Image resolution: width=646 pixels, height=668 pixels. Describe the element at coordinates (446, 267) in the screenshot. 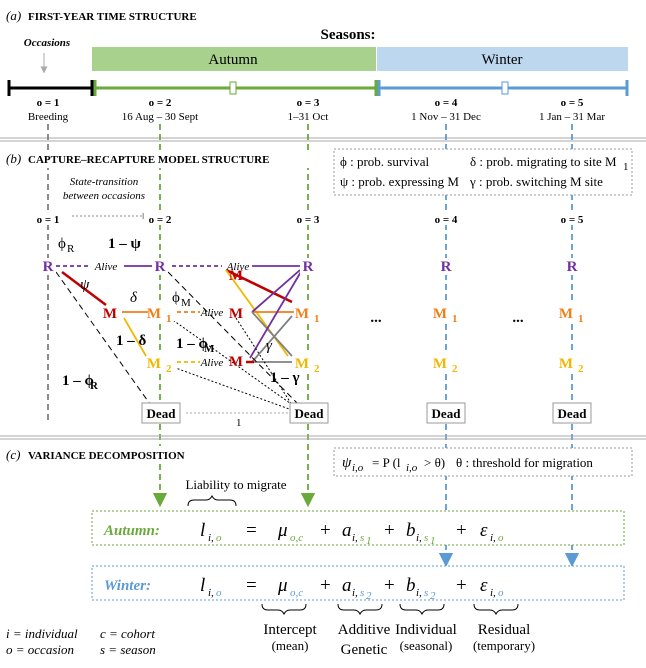

I see `state-r-o4: R` at that location.